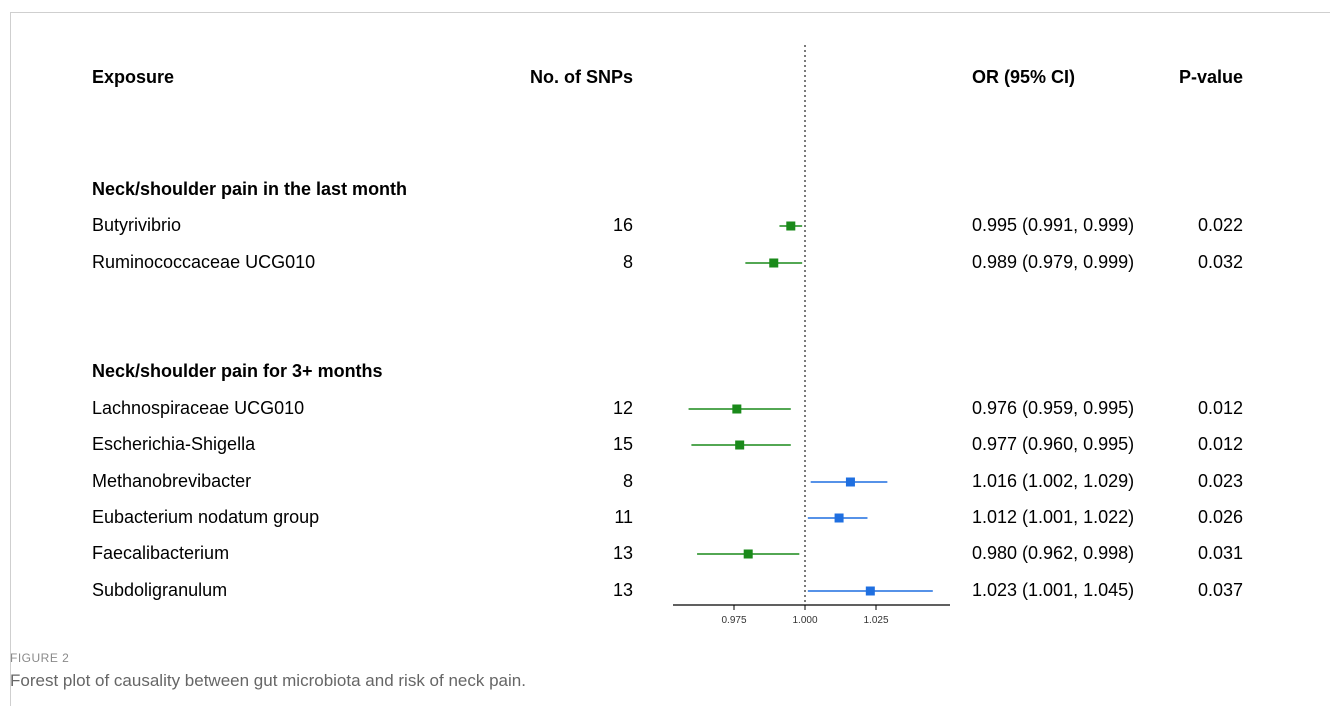 The image size is (1330, 706). What do you see at coordinates (1053, 225) in the screenshot?
I see `row-or-ci: 0.995 (0.991, 0.999)` at bounding box center [1053, 225].